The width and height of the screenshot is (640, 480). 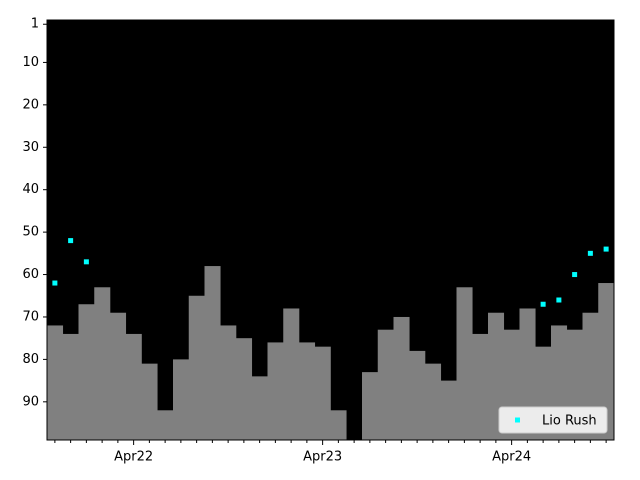 What do you see at coordinates (569, 421) in the screenshot?
I see `legend-label: Lio Rush` at bounding box center [569, 421].